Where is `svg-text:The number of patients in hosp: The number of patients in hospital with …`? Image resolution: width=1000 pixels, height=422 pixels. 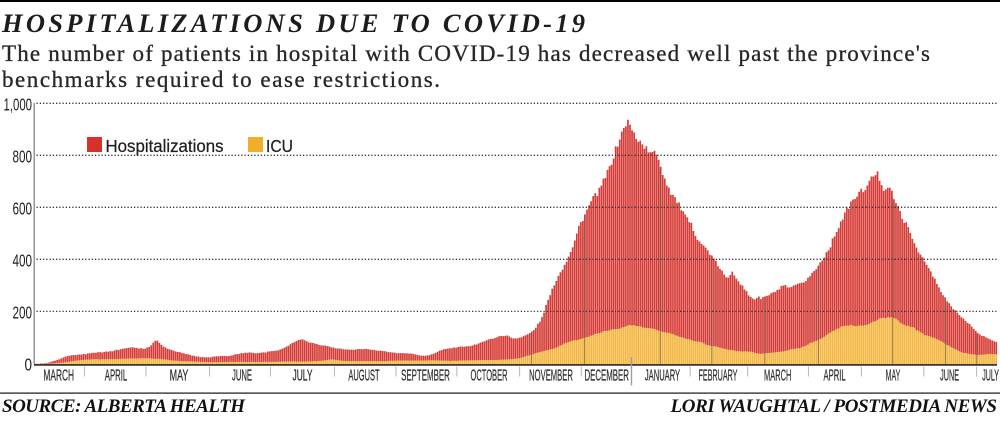 svg-text:The number of patients in hosp: The number of patients in hospital with … is located at coordinates (466, 53).